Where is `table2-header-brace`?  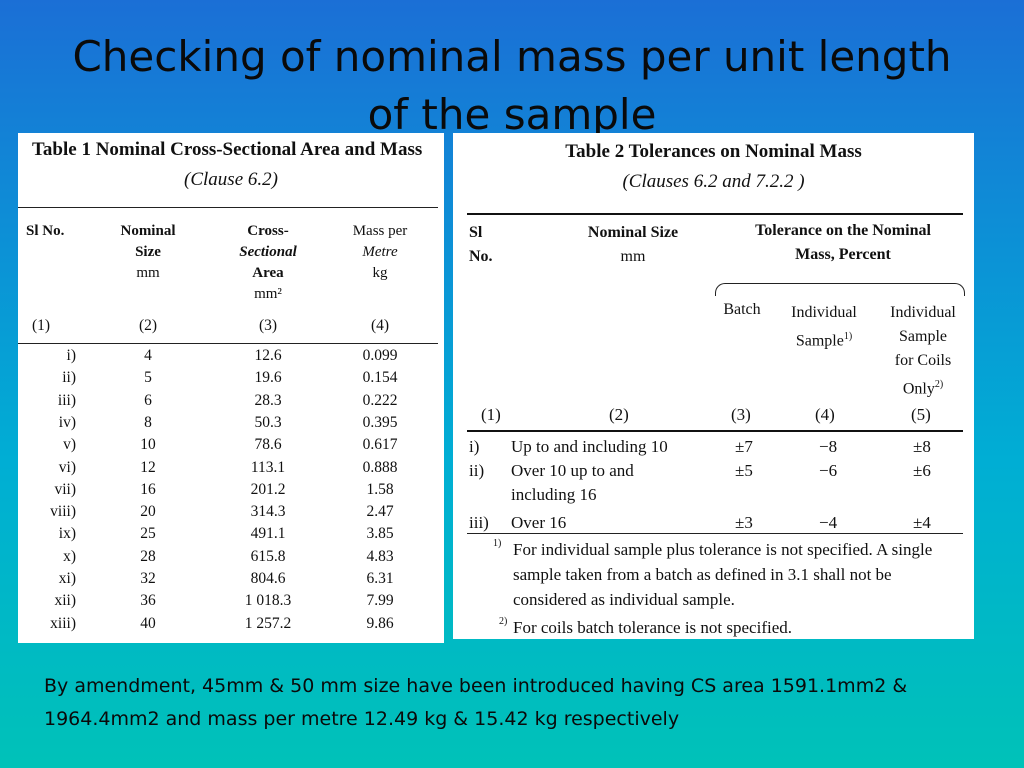
table2-header-brace is located at coordinates (840, 289).